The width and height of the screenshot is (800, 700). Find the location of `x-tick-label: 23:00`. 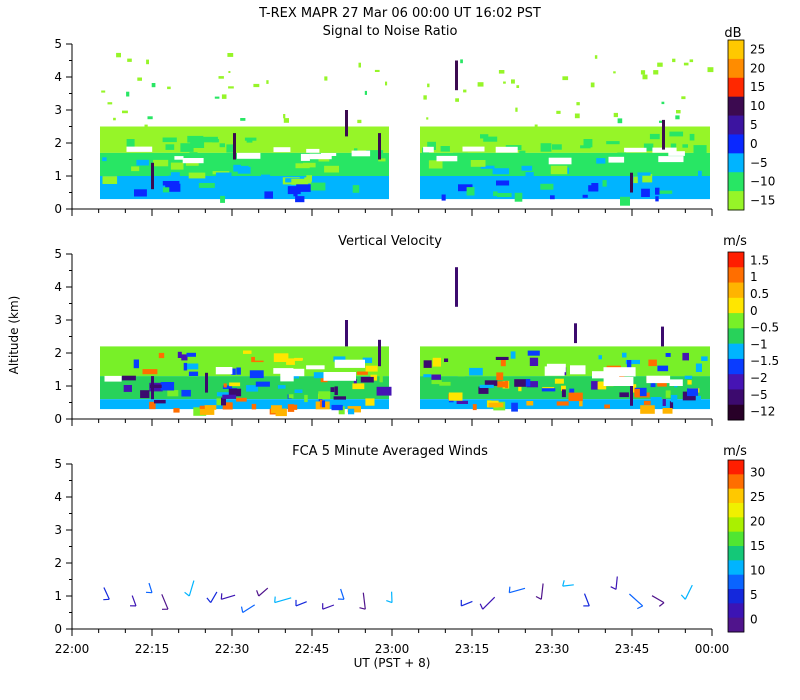

x-tick-label: 23:00 is located at coordinates (392, 649).